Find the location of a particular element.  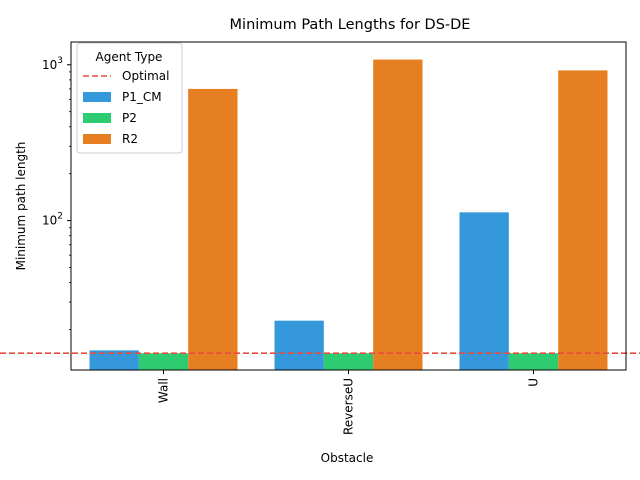

legend-box is located at coordinates (129, 98).